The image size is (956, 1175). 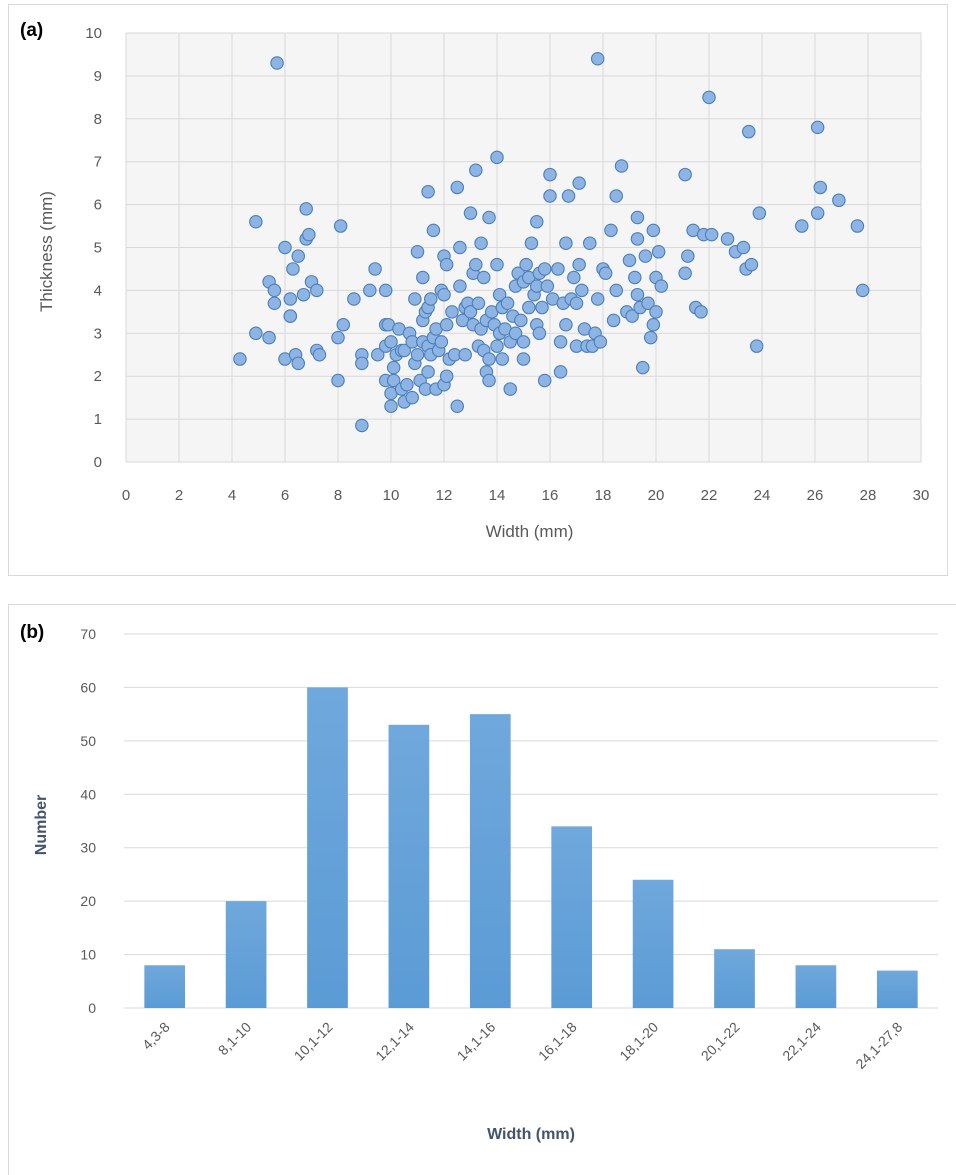 I want to click on y-axis-title: Number, so click(x=41, y=825).